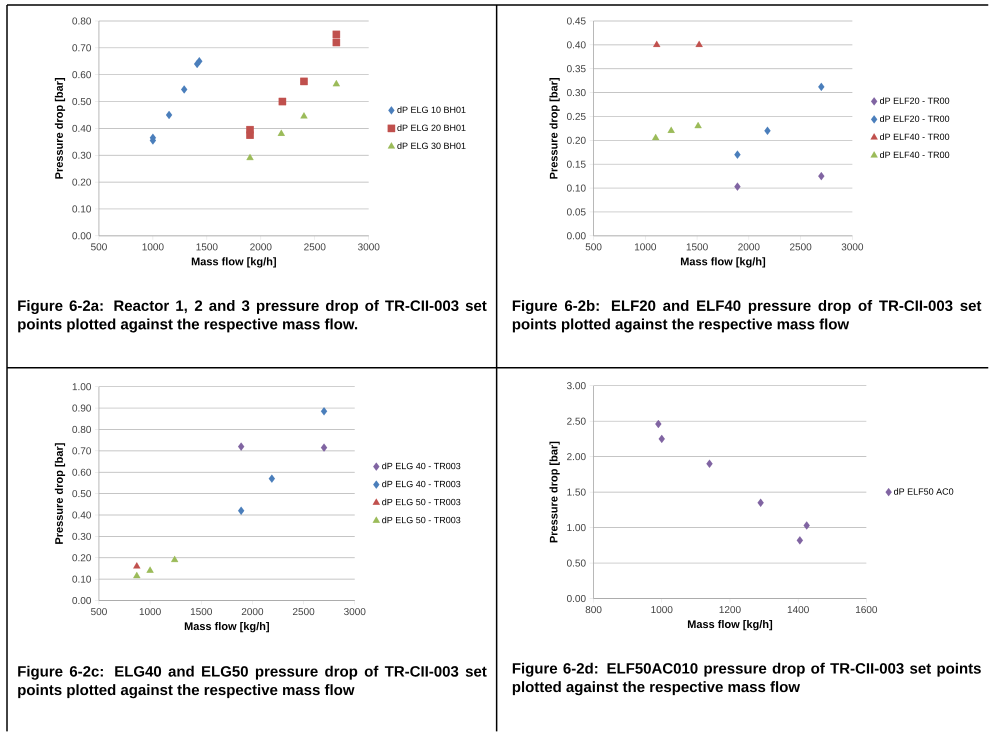  What do you see at coordinates (730, 610) in the screenshot?
I see `x-tick-label: 1200` at bounding box center [730, 610].